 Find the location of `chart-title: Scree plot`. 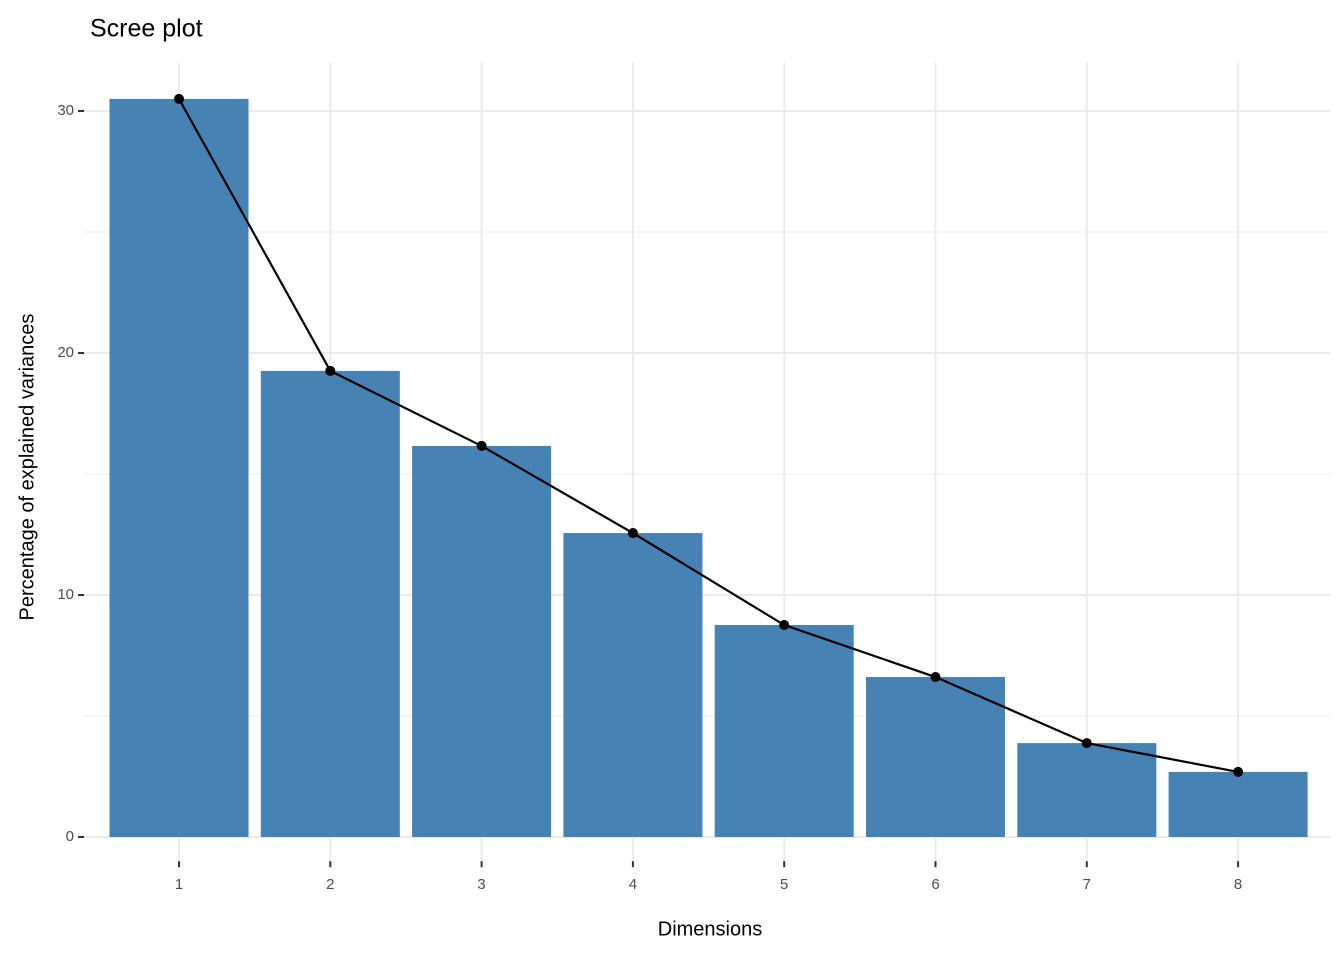

chart-title: Scree plot is located at coordinates (146, 29).